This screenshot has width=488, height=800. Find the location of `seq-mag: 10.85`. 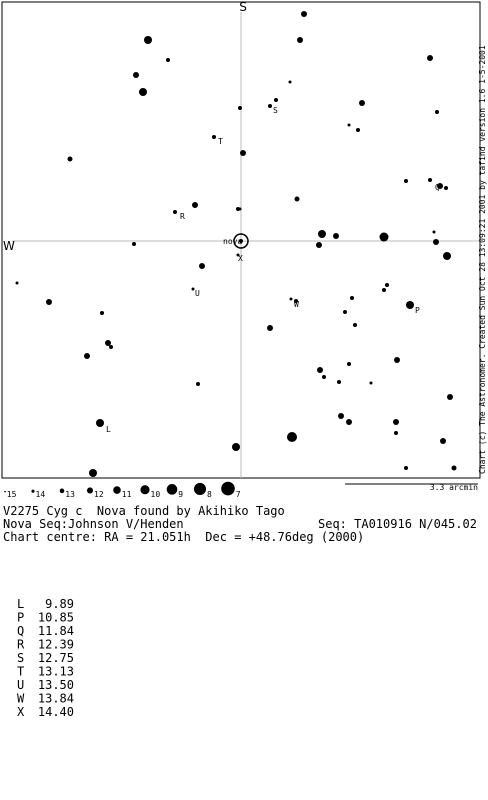

seq-mag: 10.85 is located at coordinates (56, 618).